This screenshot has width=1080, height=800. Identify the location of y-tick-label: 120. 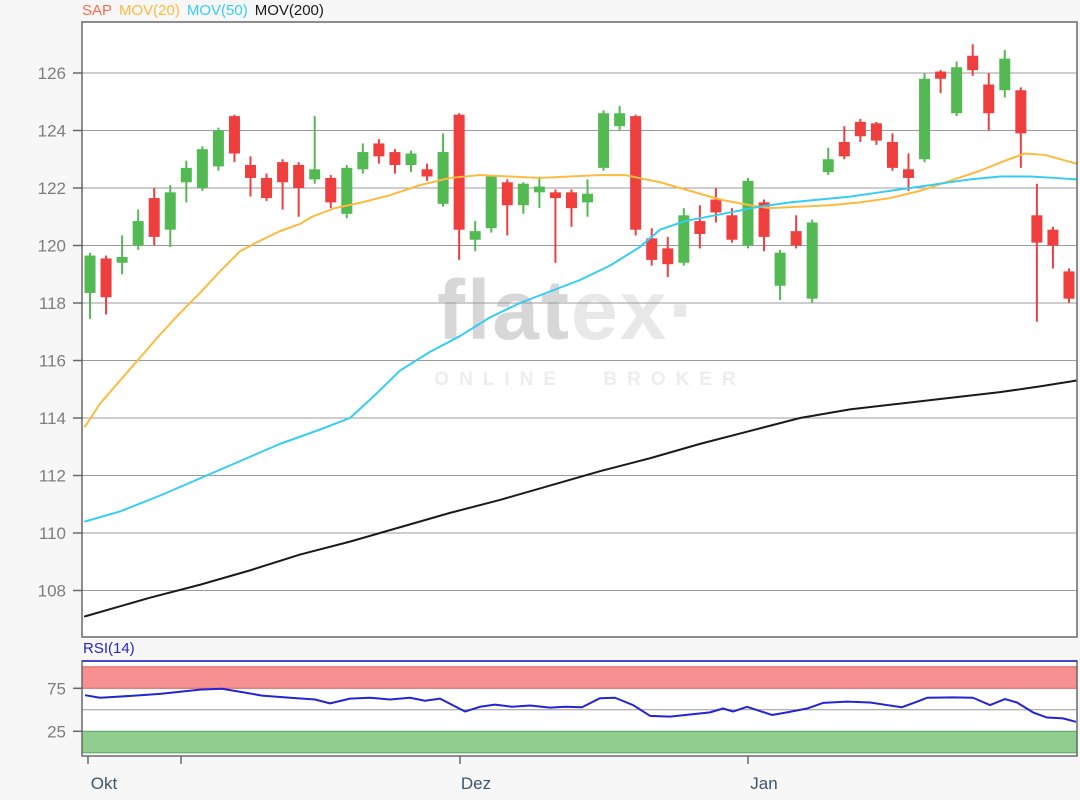
(52, 246).